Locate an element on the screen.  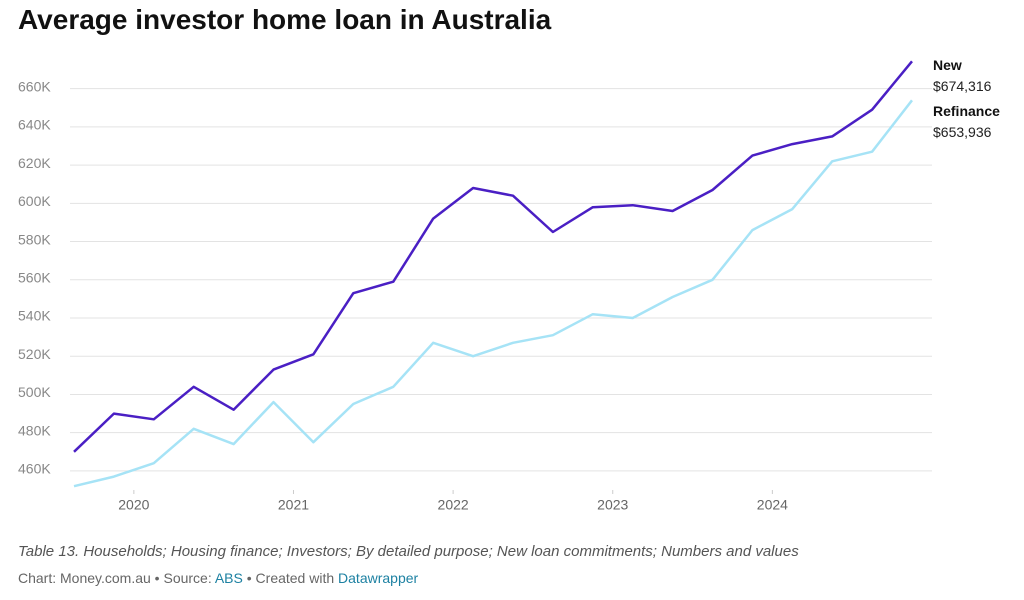
y-tick-label: 600K is located at coordinates (34, 201).